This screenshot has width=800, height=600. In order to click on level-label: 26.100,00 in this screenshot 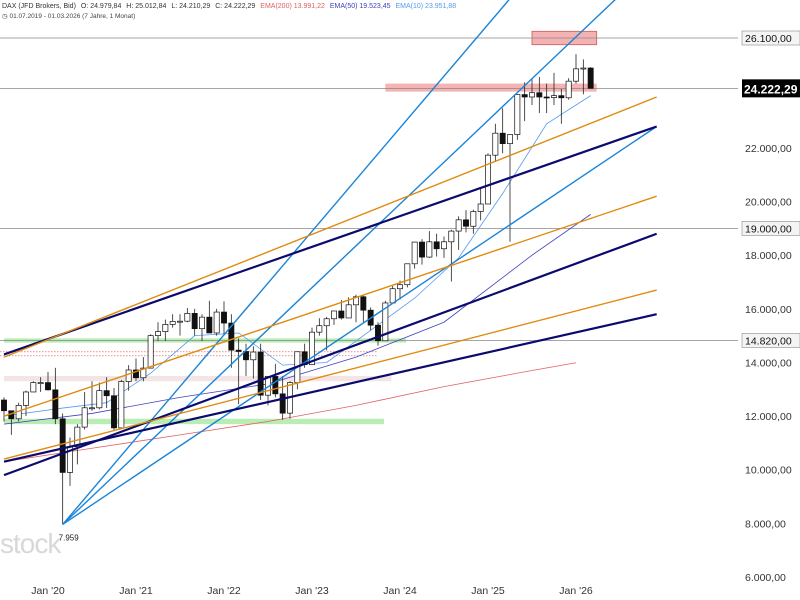, I will do `click(768, 39)`.